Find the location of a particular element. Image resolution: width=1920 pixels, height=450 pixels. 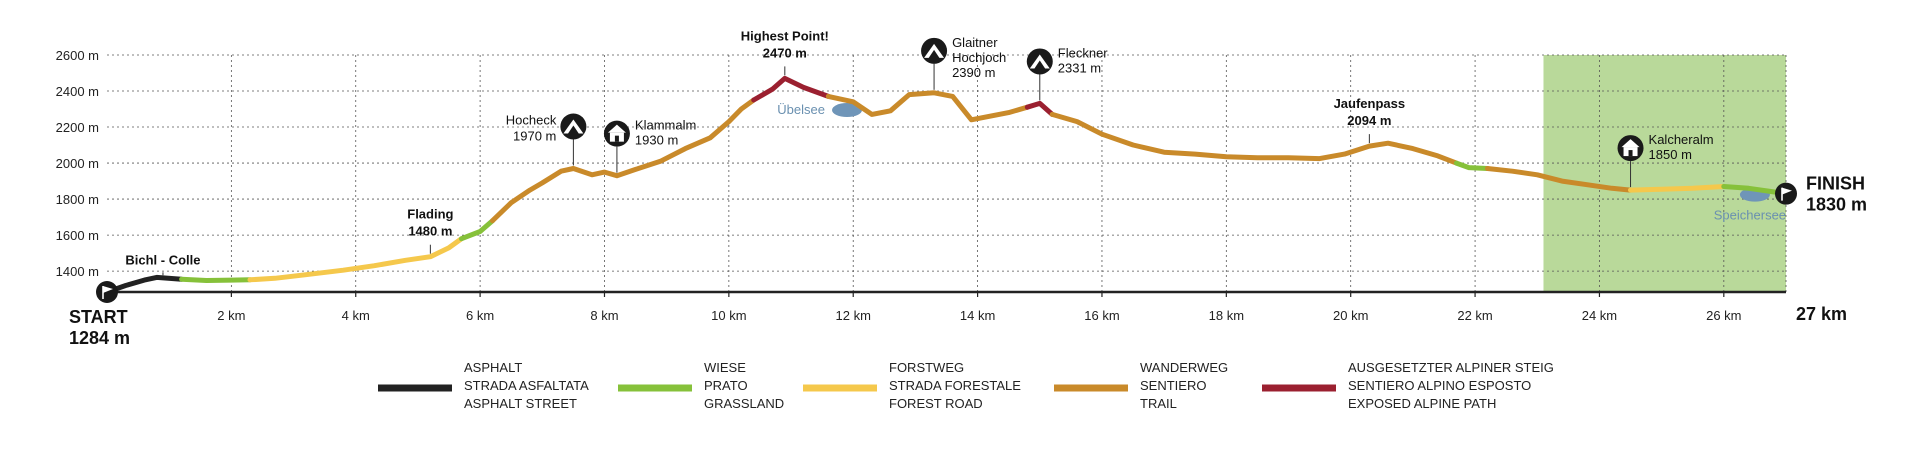

legend-label: STRADA ASFALTATA is located at coordinates (526, 385).